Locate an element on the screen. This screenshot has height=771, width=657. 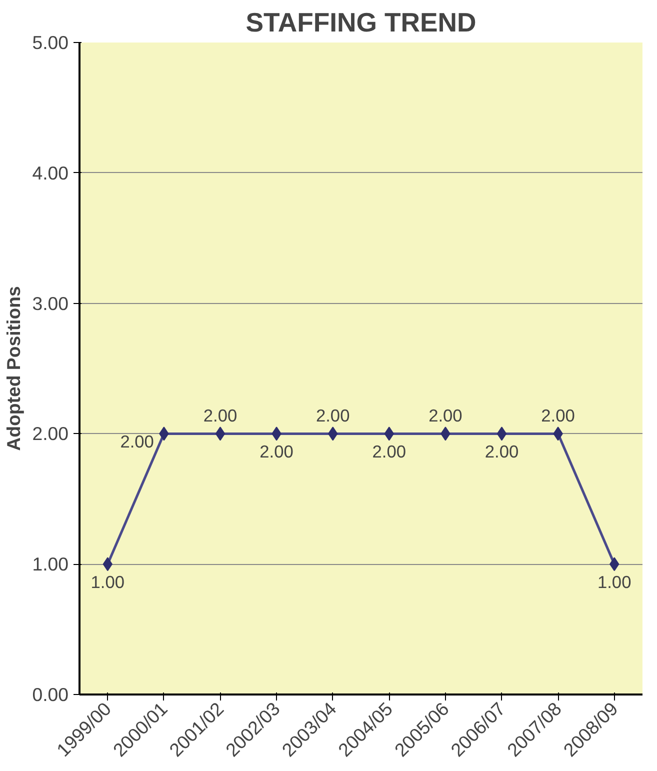
y-tick-label: 5.00 is located at coordinates (50, 42).